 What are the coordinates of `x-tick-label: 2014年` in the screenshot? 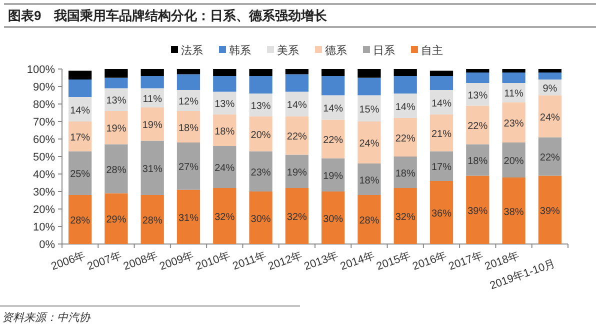 It's located at (357, 261).